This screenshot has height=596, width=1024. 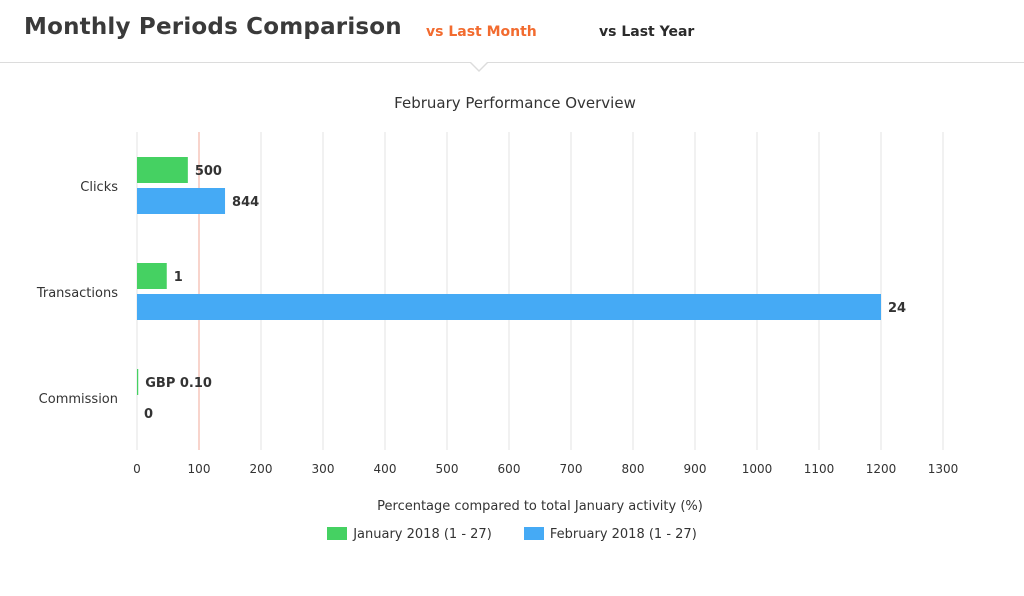 I want to click on bar-clicks-january, so click(x=162, y=170).